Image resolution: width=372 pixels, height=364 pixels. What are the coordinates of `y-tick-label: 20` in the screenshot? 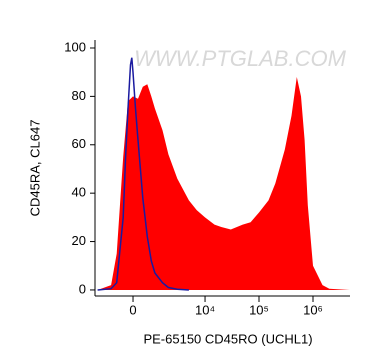 It's located at (79, 240).